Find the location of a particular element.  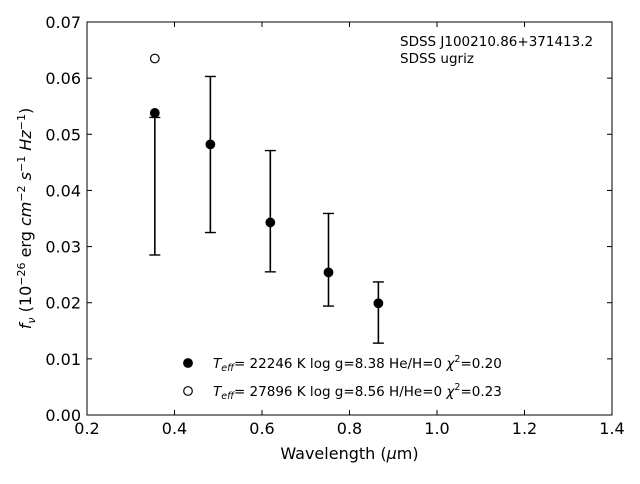

y-tick-label: 0.01 is located at coordinates (63, 359).